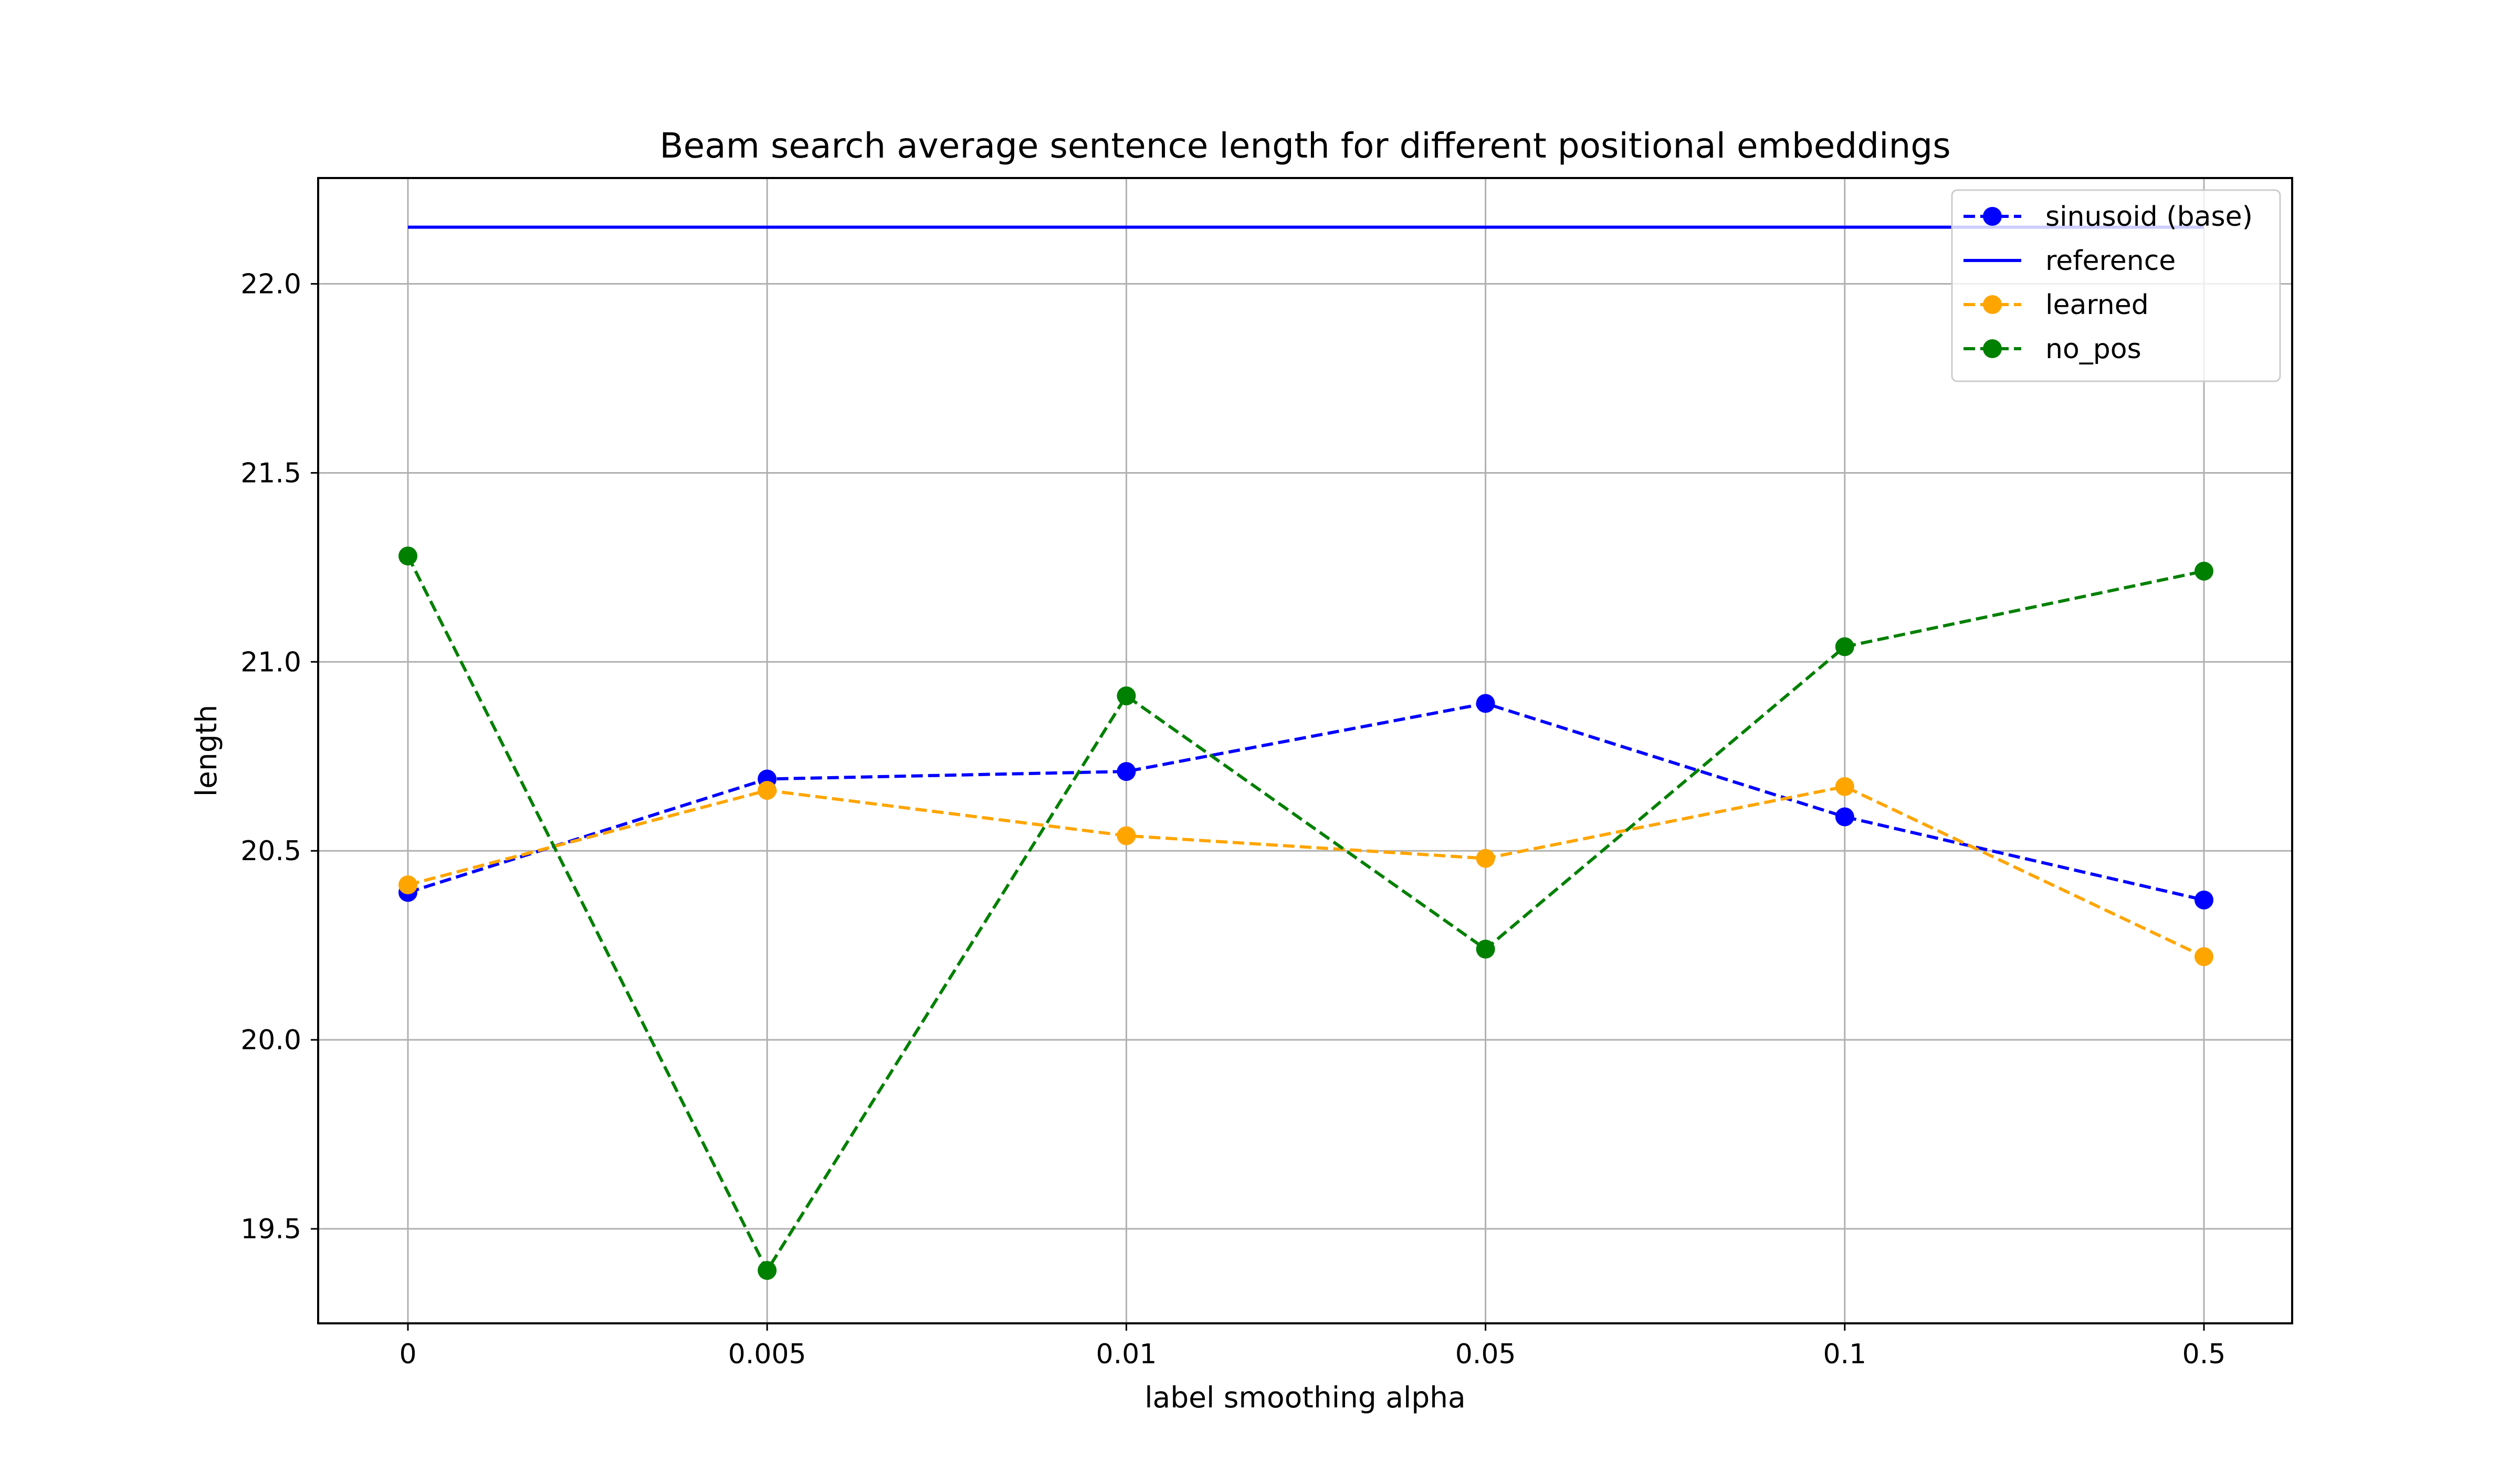  I want to click on x-tick-label: 0.01, so click(1126, 1354).